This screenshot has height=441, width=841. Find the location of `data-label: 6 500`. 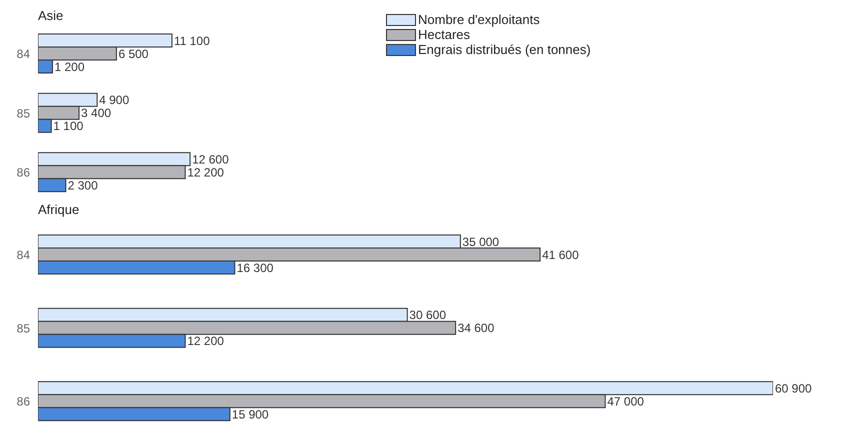

data-label: 6 500 is located at coordinates (133, 53).